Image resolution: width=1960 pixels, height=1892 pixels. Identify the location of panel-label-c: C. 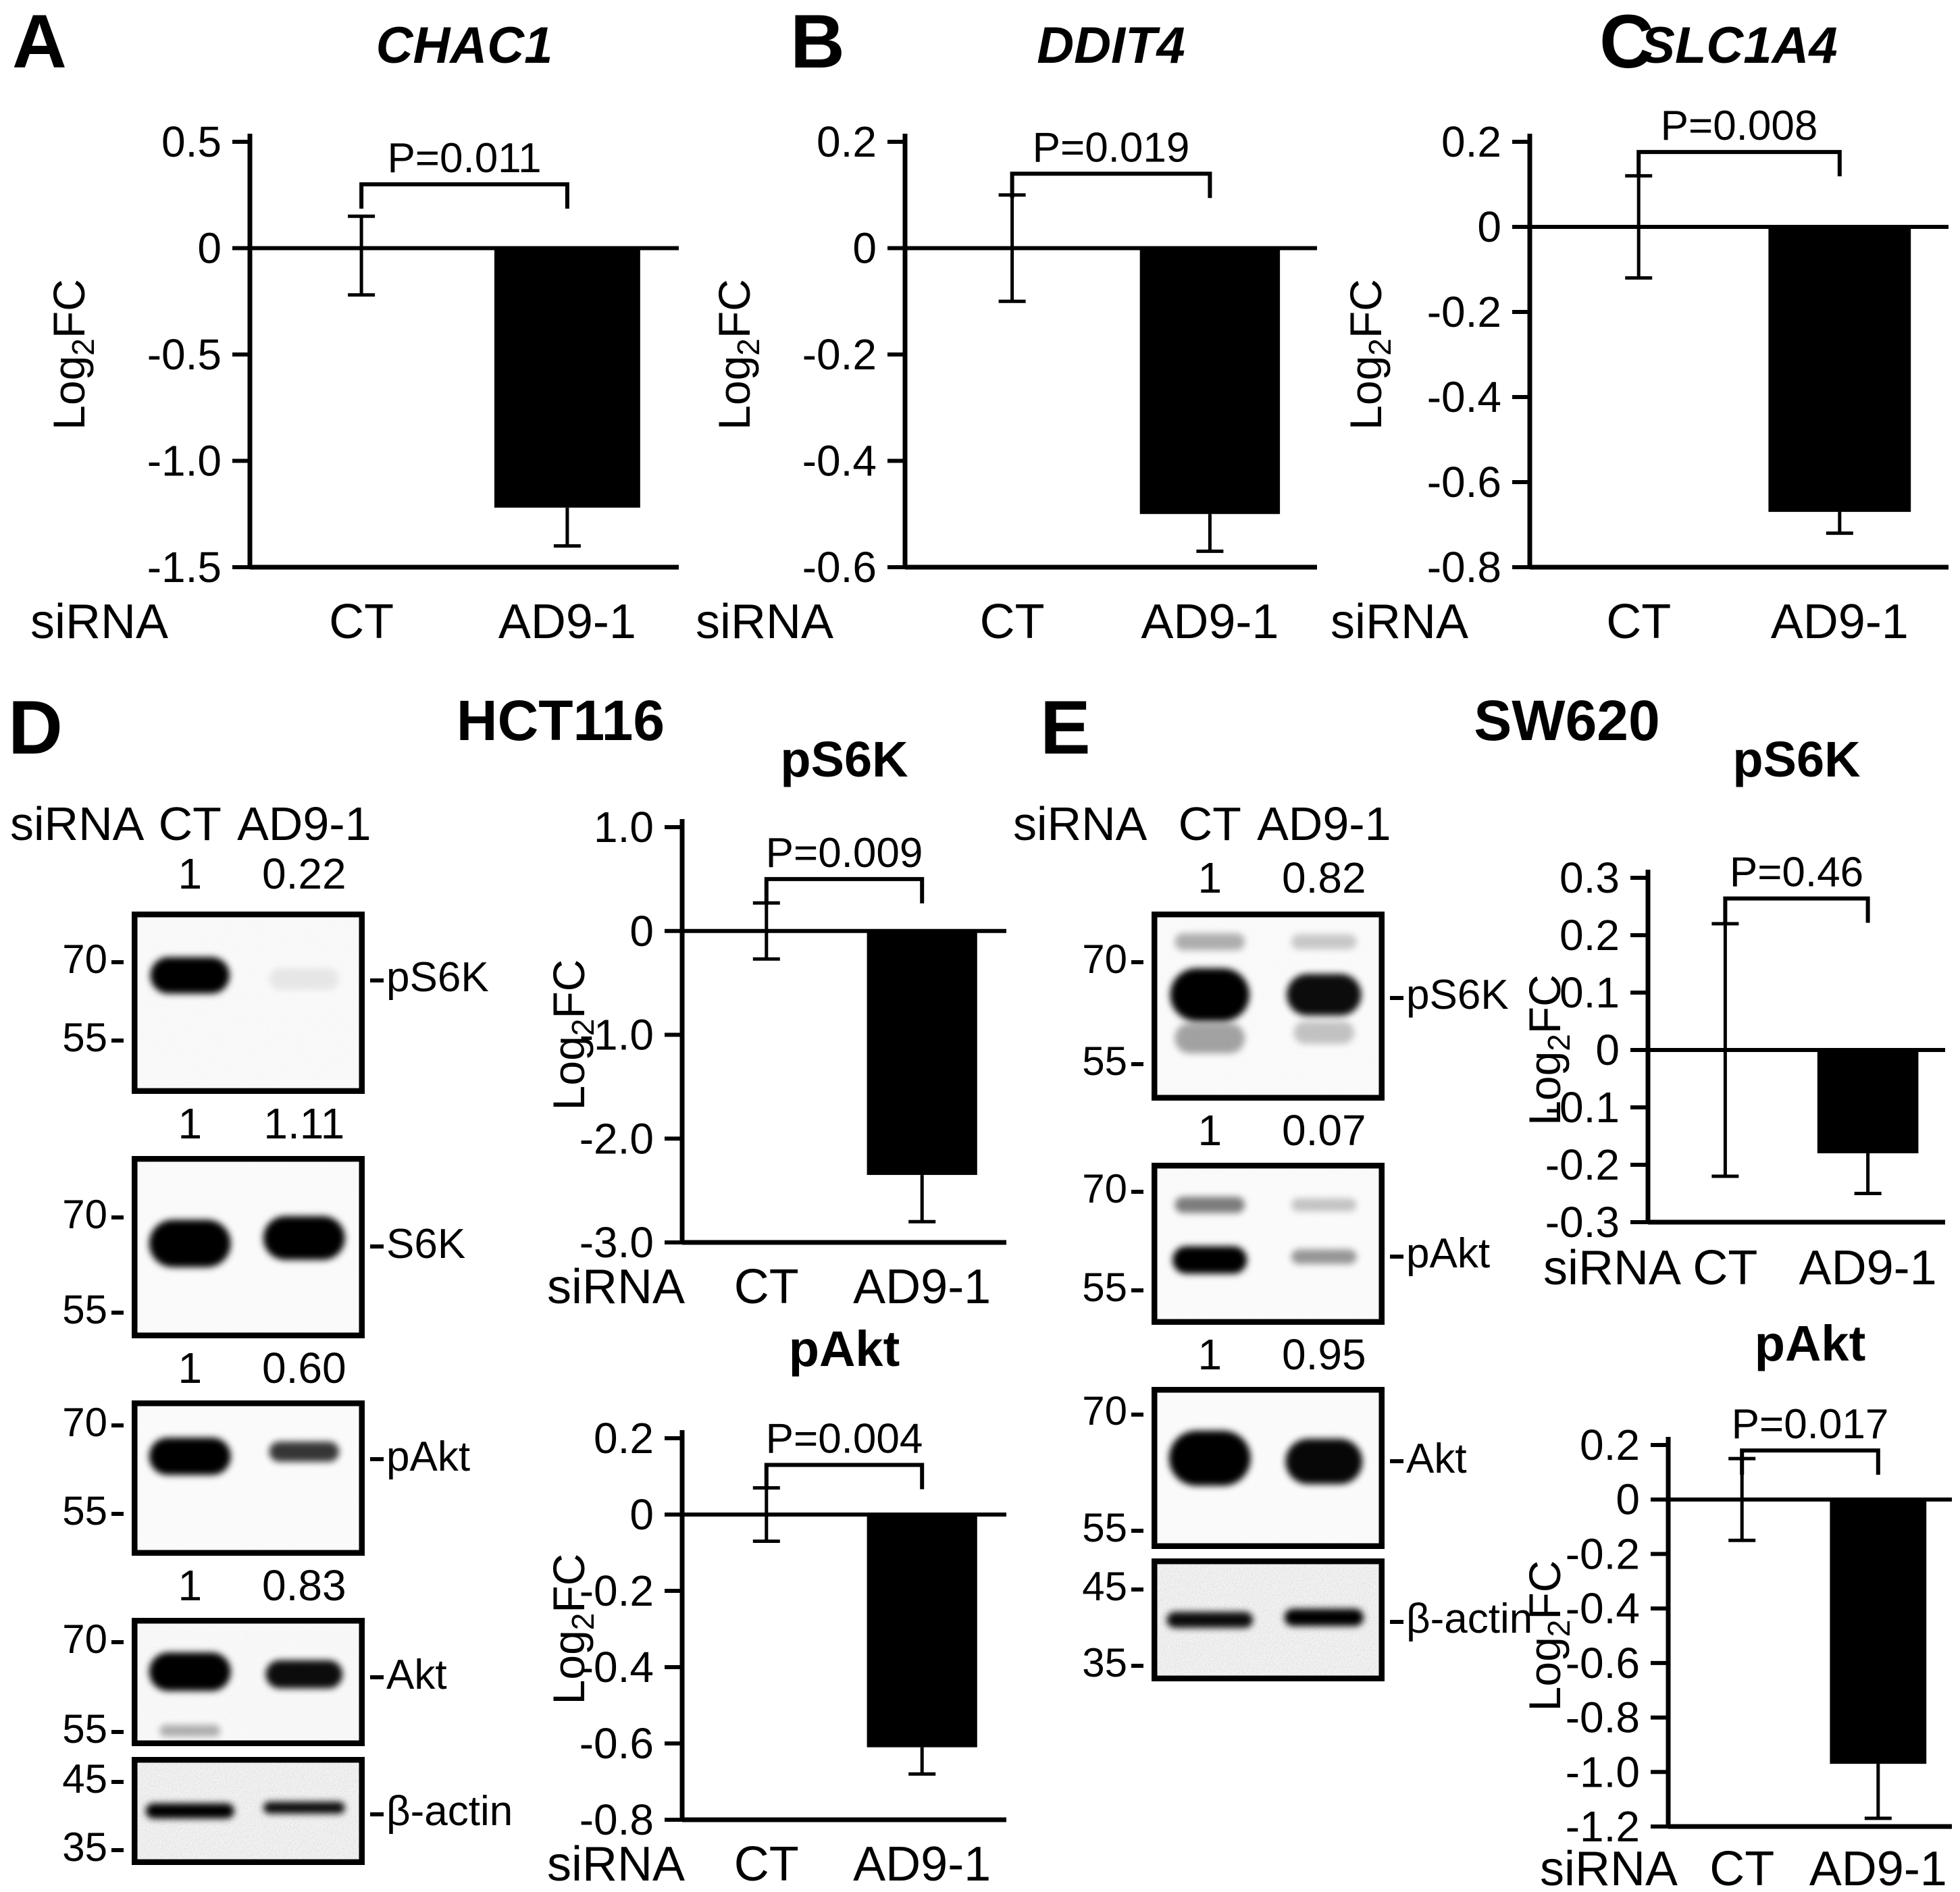
(1627, 42).